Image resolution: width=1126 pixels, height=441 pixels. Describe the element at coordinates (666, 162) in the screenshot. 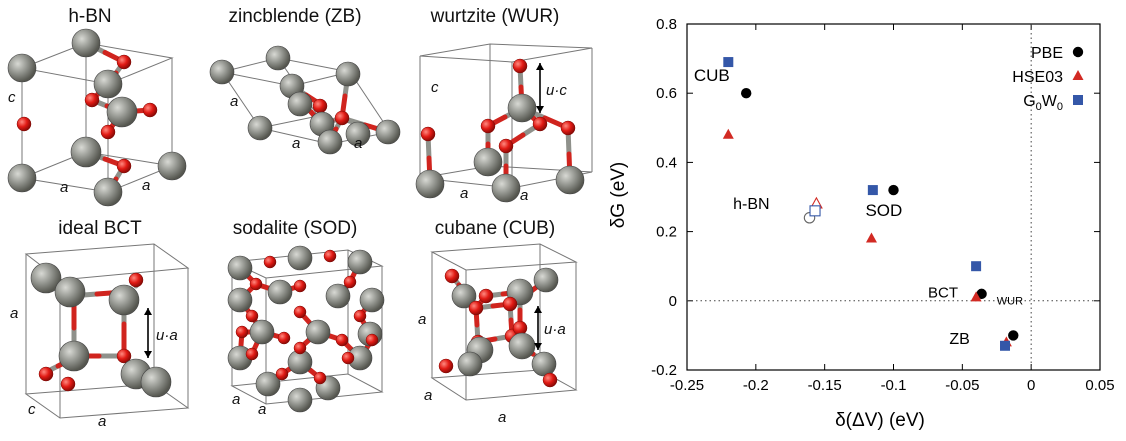

I see `y-tick-label: 0.4` at that location.